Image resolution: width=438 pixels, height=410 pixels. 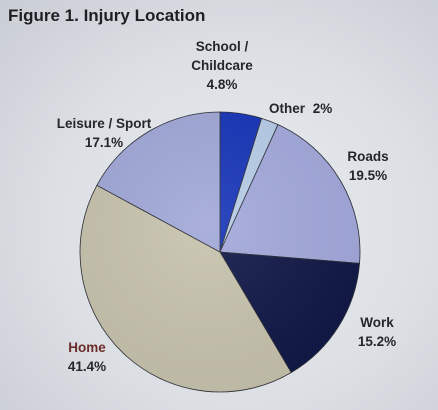 I want to click on slice-label-leisure: Leisure / Sport 17.1%, so click(x=104, y=133).